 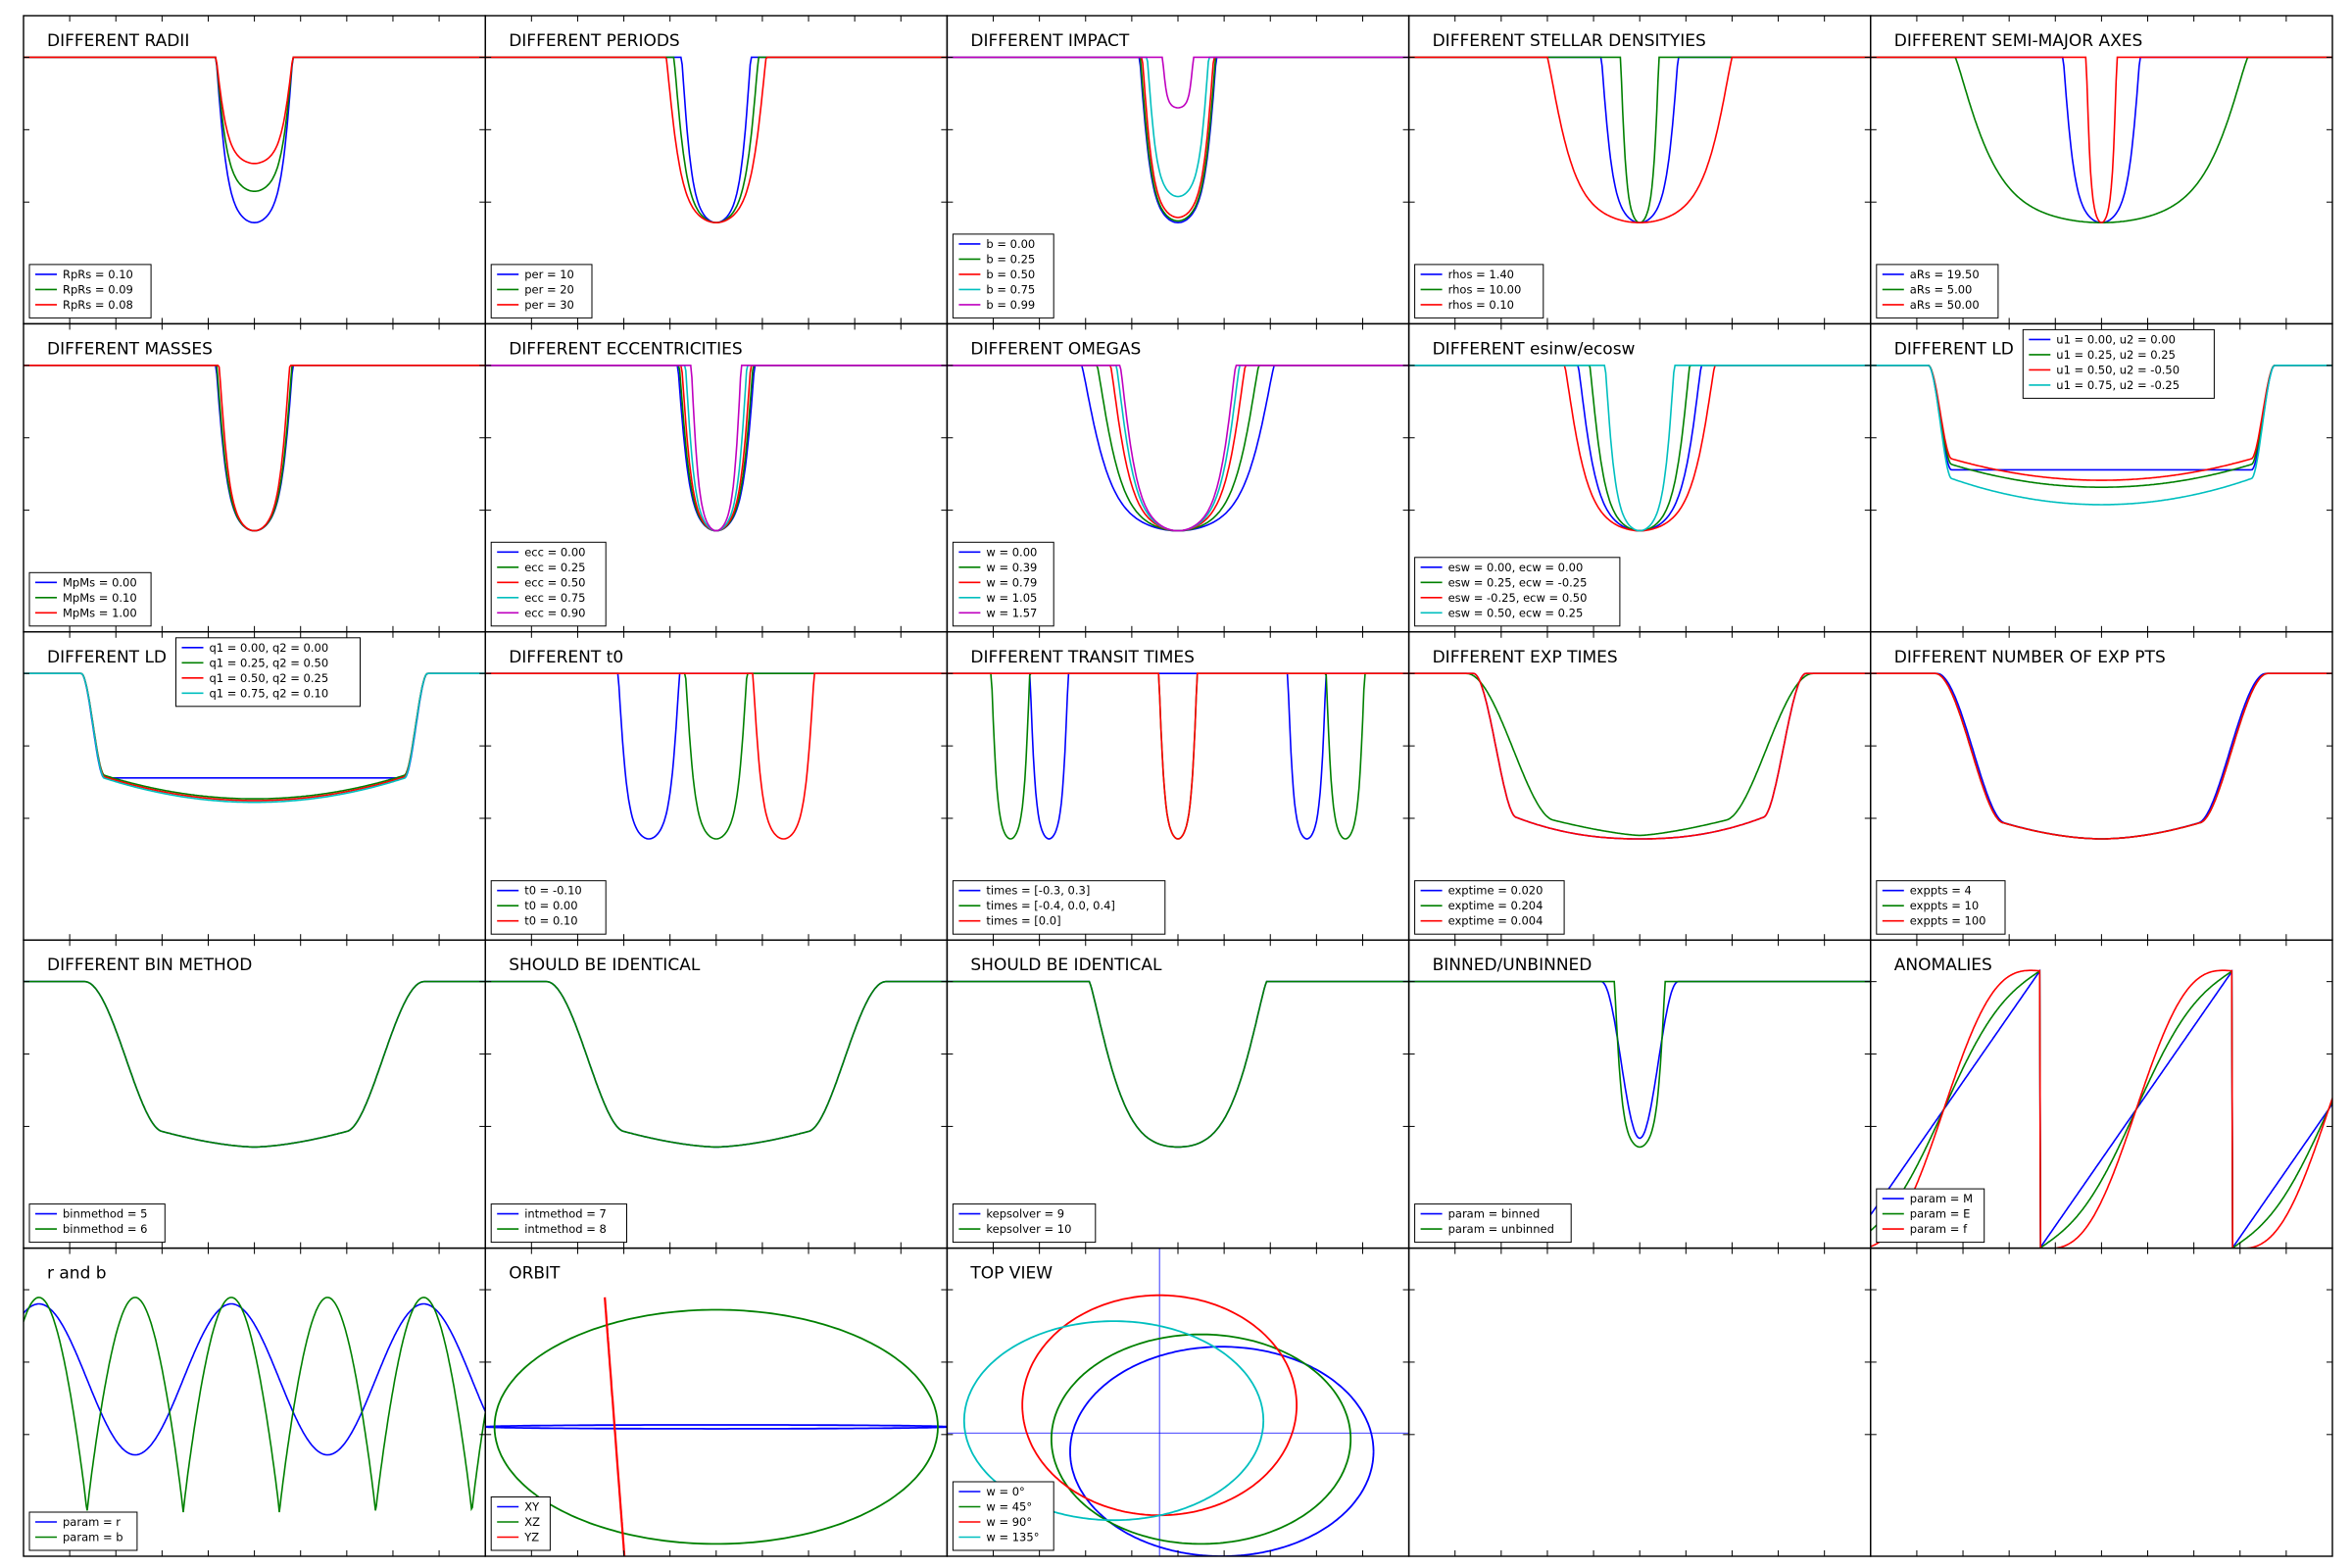 What do you see at coordinates (1639, 1064) in the screenshot?
I see `series-line-param-unbinned` at bounding box center [1639, 1064].